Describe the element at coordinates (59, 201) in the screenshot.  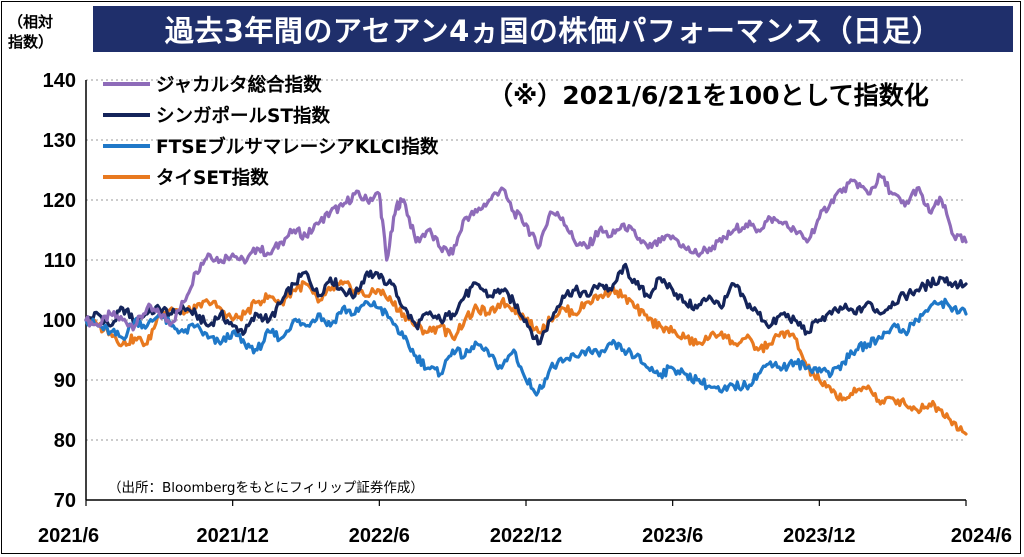
I see `y-tick-label: 120` at that location.